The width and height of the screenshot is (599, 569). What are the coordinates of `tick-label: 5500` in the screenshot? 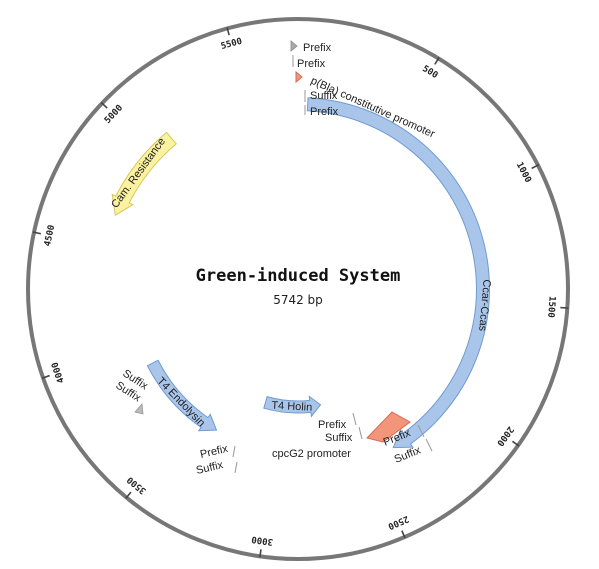 It's located at (232, 44).